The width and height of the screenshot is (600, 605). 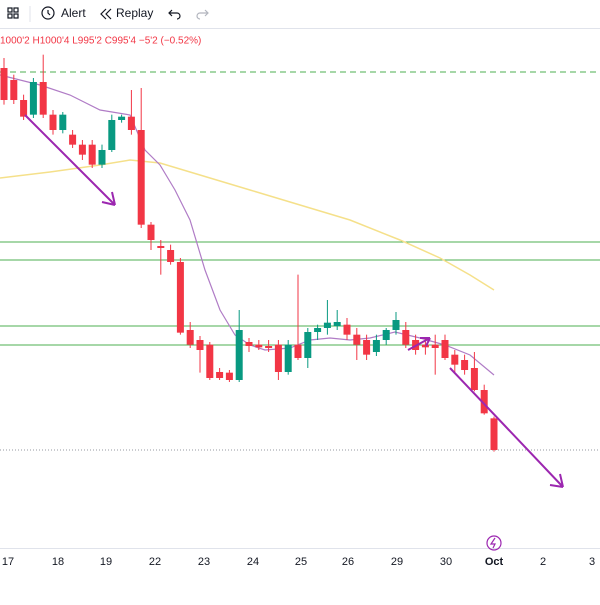 I want to click on x-tick-label: Oct, so click(x=494, y=562).